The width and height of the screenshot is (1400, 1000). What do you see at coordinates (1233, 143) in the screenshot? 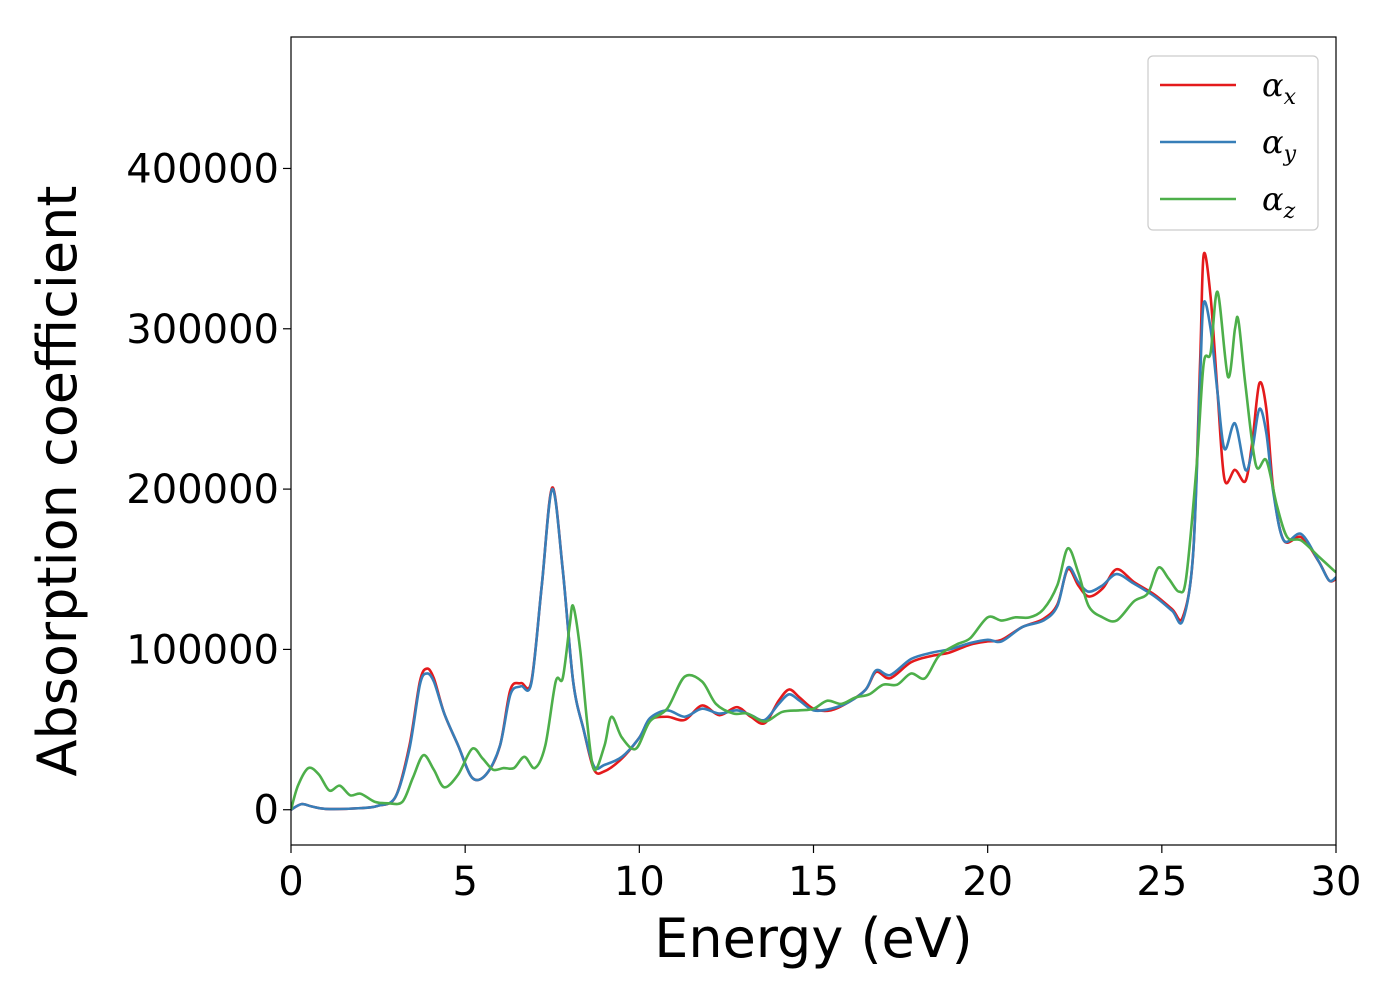
I see `legend: αx αy αz` at bounding box center [1233, 143].